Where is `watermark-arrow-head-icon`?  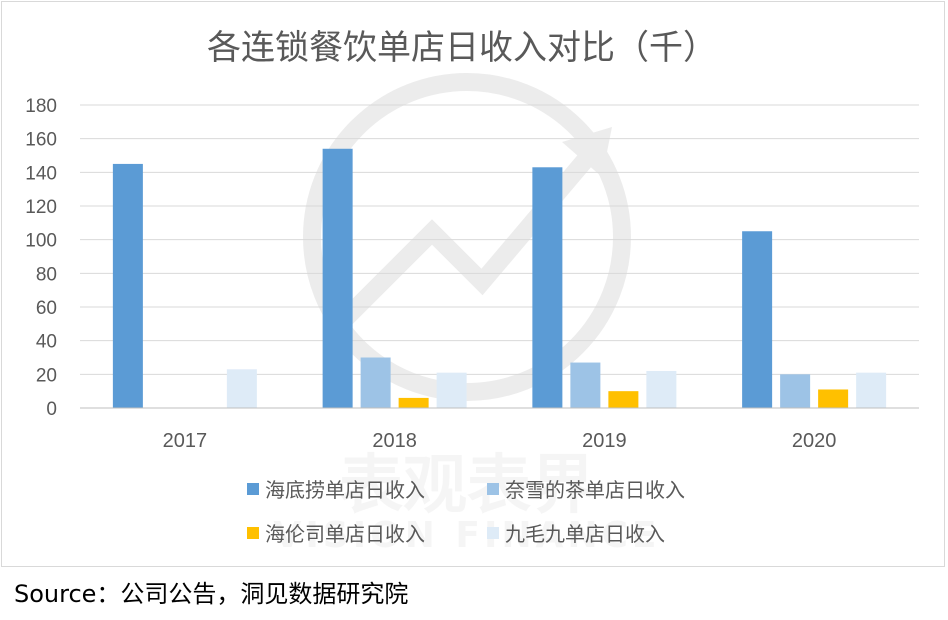
watermark-arrow-head-icon is located at coordinates (587, 152).